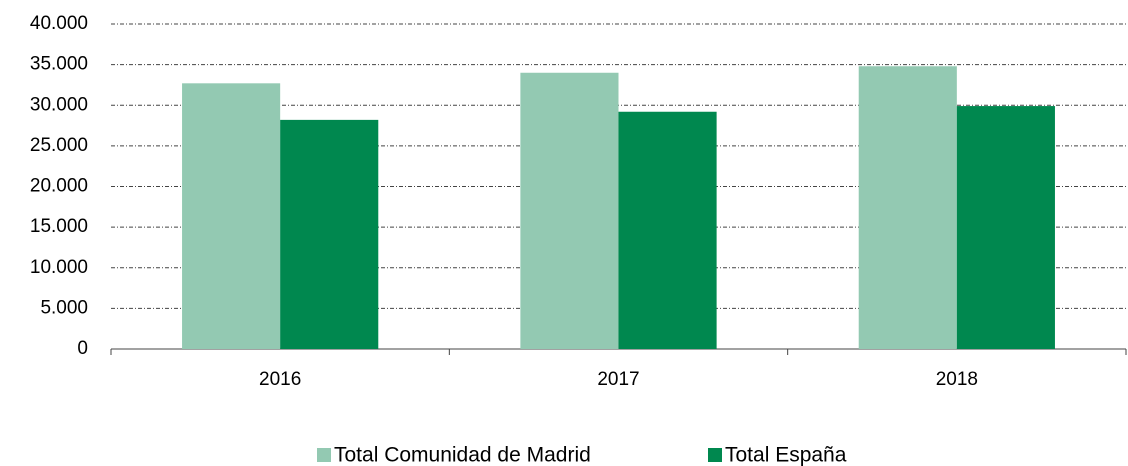  I want to click on x-tick-label: 2017, so click(618, 379).